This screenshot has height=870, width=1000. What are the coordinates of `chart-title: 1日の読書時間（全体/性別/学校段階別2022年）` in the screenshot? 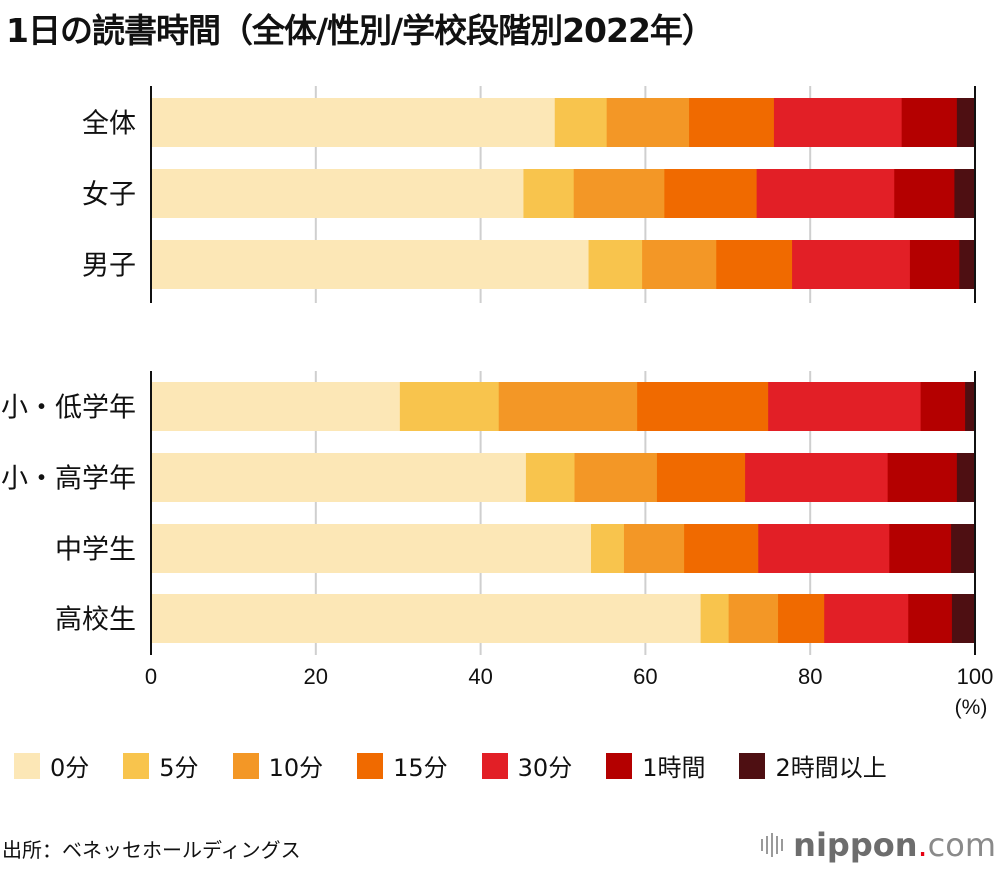 It's located at (360, 30).